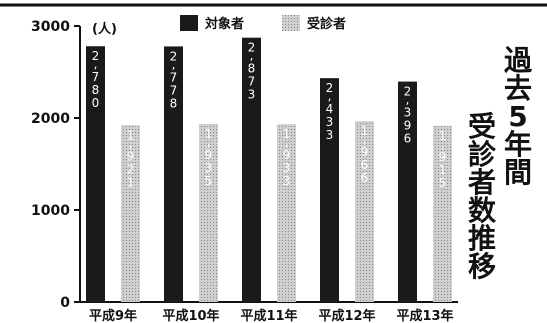  Describe the element at coordinates (50, 211) in the screenshot. I see `y-tick-label: 1000` at that location.